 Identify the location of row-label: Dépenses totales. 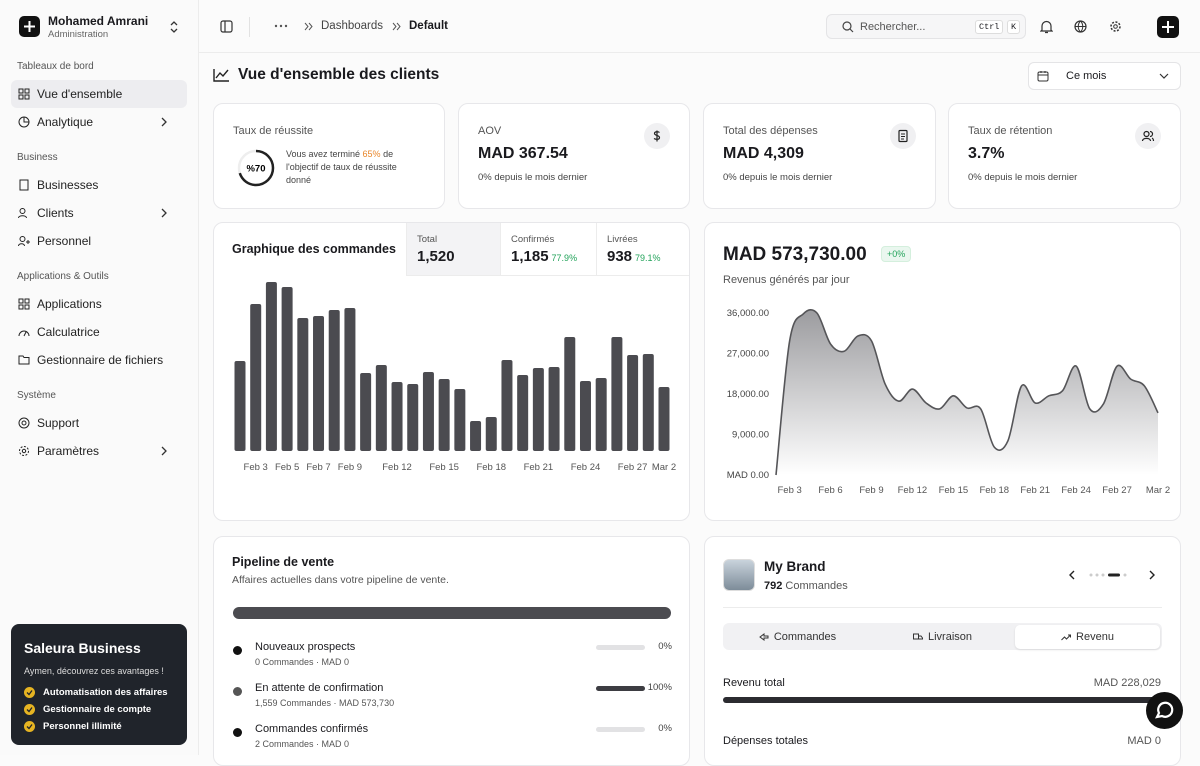
(765, 741).